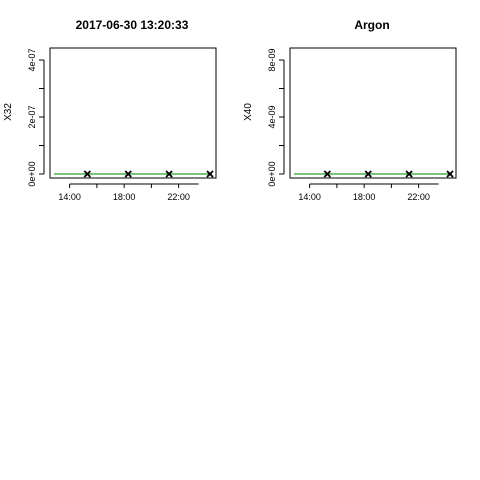 The height and width of the screenshot is (480, 480). I want to click on y-axis-label: X40, so click(248, 112).